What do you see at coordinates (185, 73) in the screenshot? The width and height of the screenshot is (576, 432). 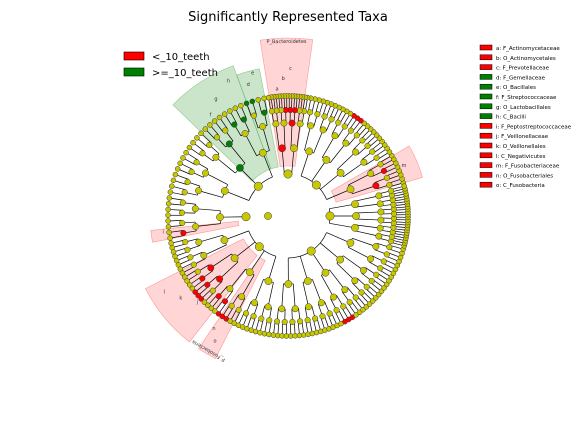 I see `legend-label-high: >=_10_teeth` at bounding box center [185, 73].